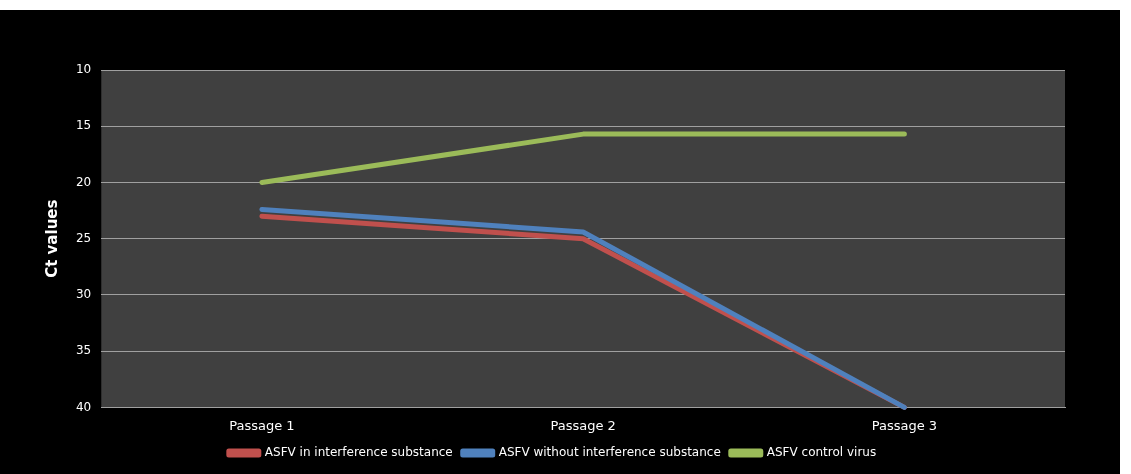 The width and height of the screenshot is (1131, 474). I want to click on x-tick-label: Passage 1, so click(262, 425).